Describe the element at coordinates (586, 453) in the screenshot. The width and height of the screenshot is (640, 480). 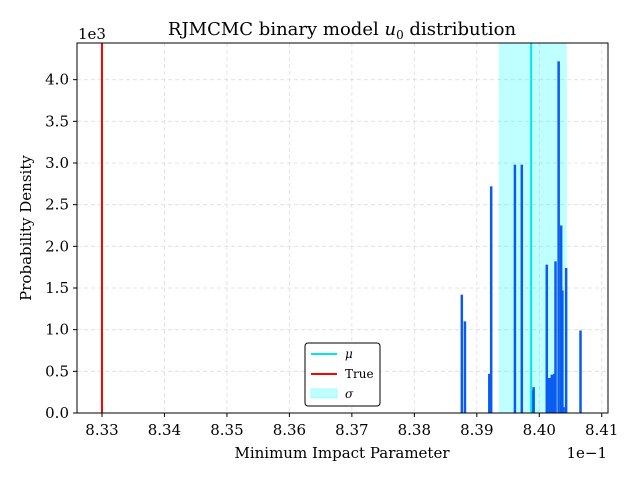
I see `x-offset-label: 1e−1` at that location.